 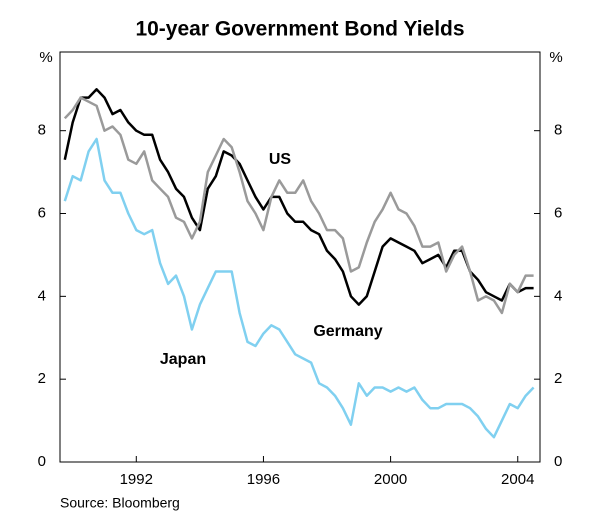 I want to click on y2-unit: %, so click(x=555, y=57).